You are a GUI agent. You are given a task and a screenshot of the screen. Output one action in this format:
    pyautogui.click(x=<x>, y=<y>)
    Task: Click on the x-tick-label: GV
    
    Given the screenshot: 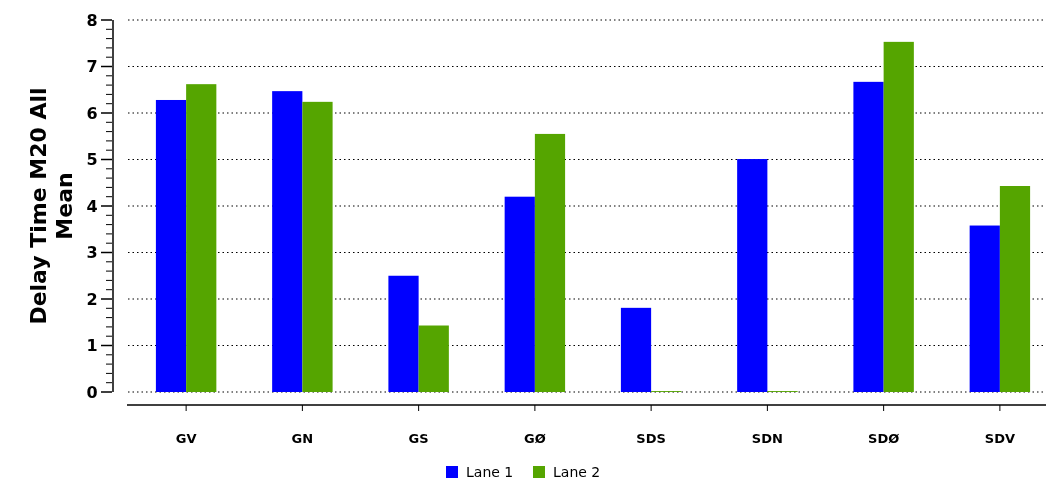 What is the action you would take?
    pyautogui.click(x=186, y=438)
    